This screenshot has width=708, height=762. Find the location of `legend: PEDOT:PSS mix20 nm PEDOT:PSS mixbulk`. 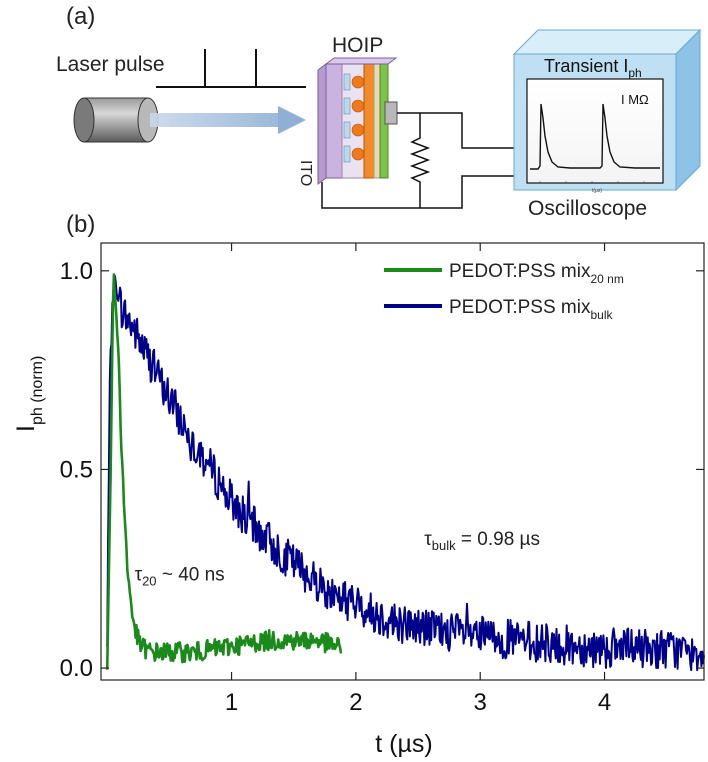

legend: PEDOT:PSS mix20 nm PEDOT:PSS mixbulk is located at coordinates (504, 291).